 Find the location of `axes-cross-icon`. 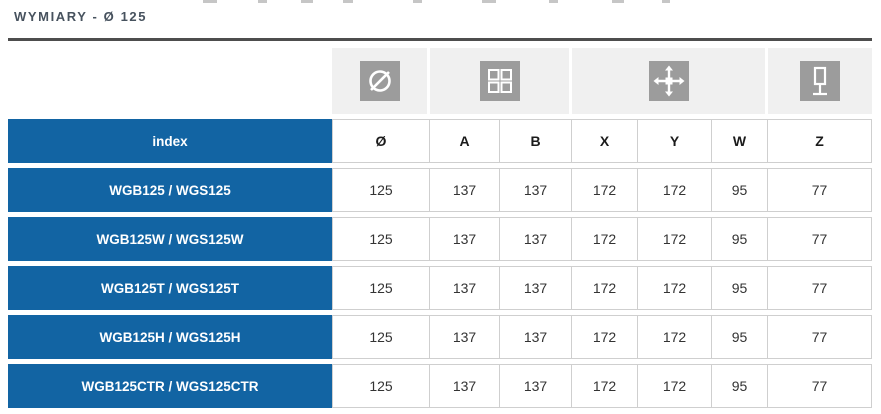

axes-cross-icon is located at coordinates (668, 81).